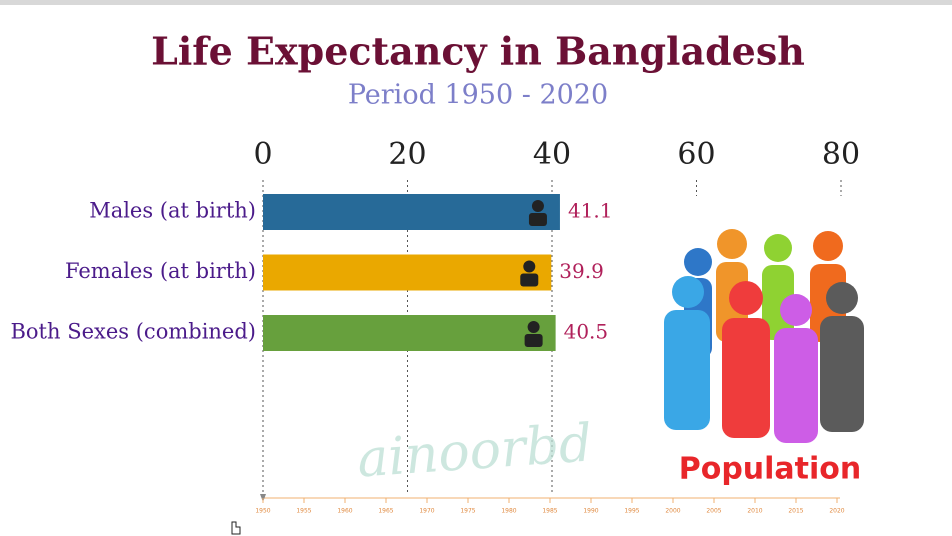 The height and width of the screenshot is (536, 952). Describe the element at coordinates (586, 332) in the screenshot. I see `value-label: 40.5` at that location.